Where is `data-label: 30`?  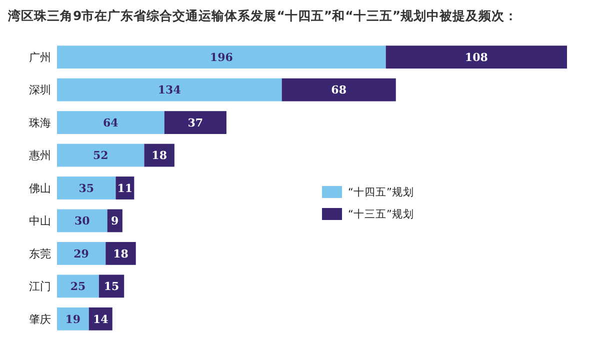 data-label: 30 is located at coordinates (82, 221).